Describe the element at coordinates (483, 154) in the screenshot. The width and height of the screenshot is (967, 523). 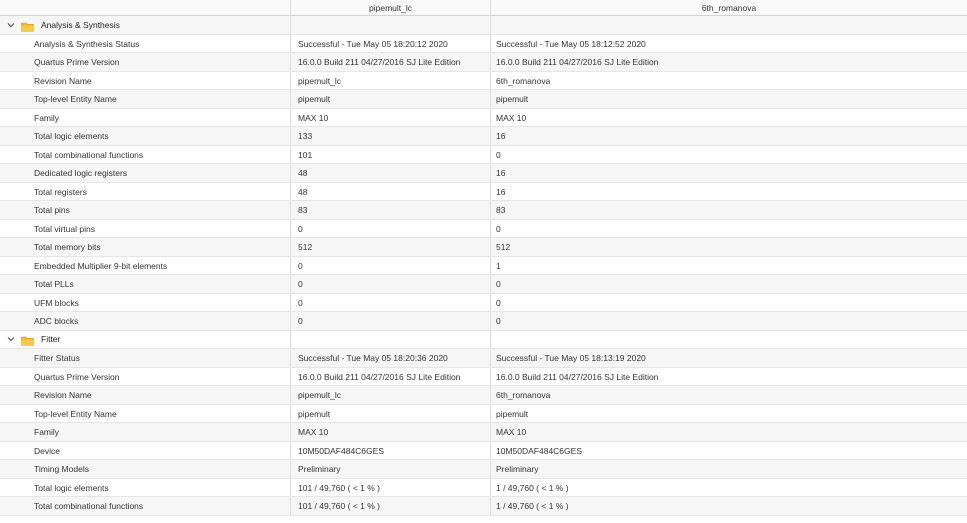
I see `table-row: Total combinational functions 101 0` at that location.